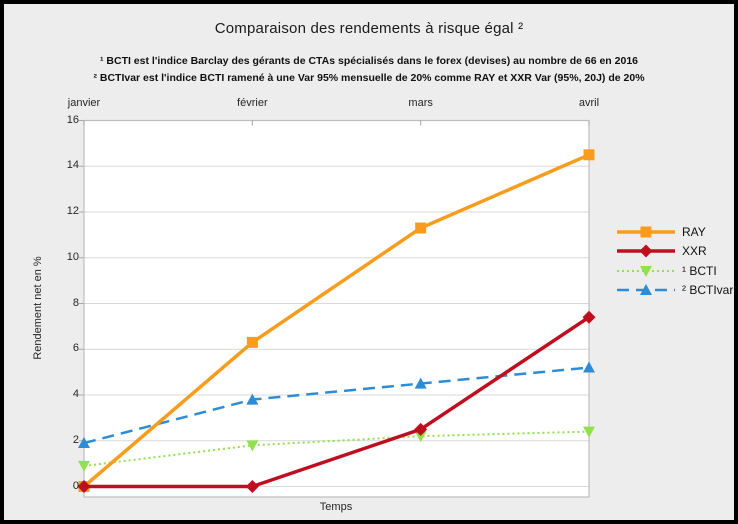 This screenshot has width=738, height=524. What do you see at coordinates (420, 383) in the screenshot?
I see `data-point-marker-BCTIvar-mars` at bounding box center [420, 383].